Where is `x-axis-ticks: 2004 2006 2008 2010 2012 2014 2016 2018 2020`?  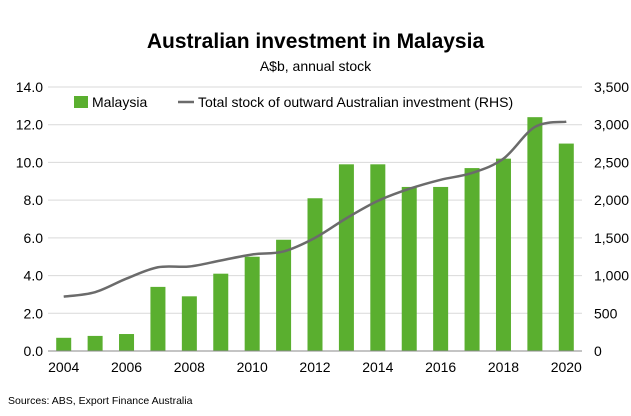
x-axis-ticks: 2004 2006 2008 2010 2012 2014 2016 2018 2020 is located at coordinates (315, 367).